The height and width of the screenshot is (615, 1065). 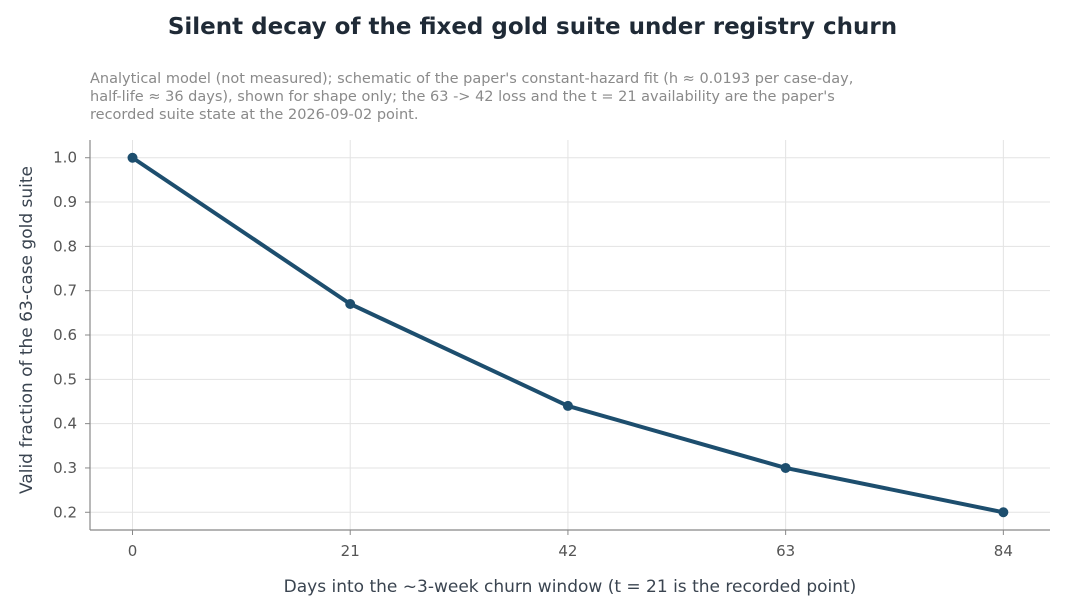 I want to click on y-axis-label: Valid fraction of the 63-case gold suite, so click(x=27, y=330).